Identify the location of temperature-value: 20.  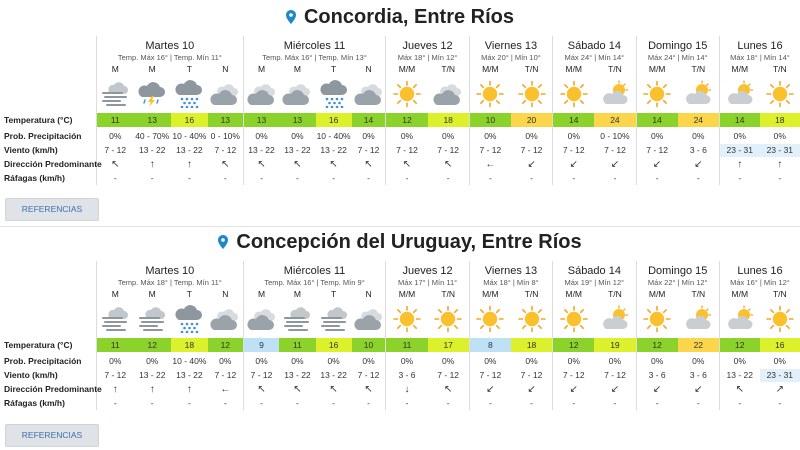
(531, 119).